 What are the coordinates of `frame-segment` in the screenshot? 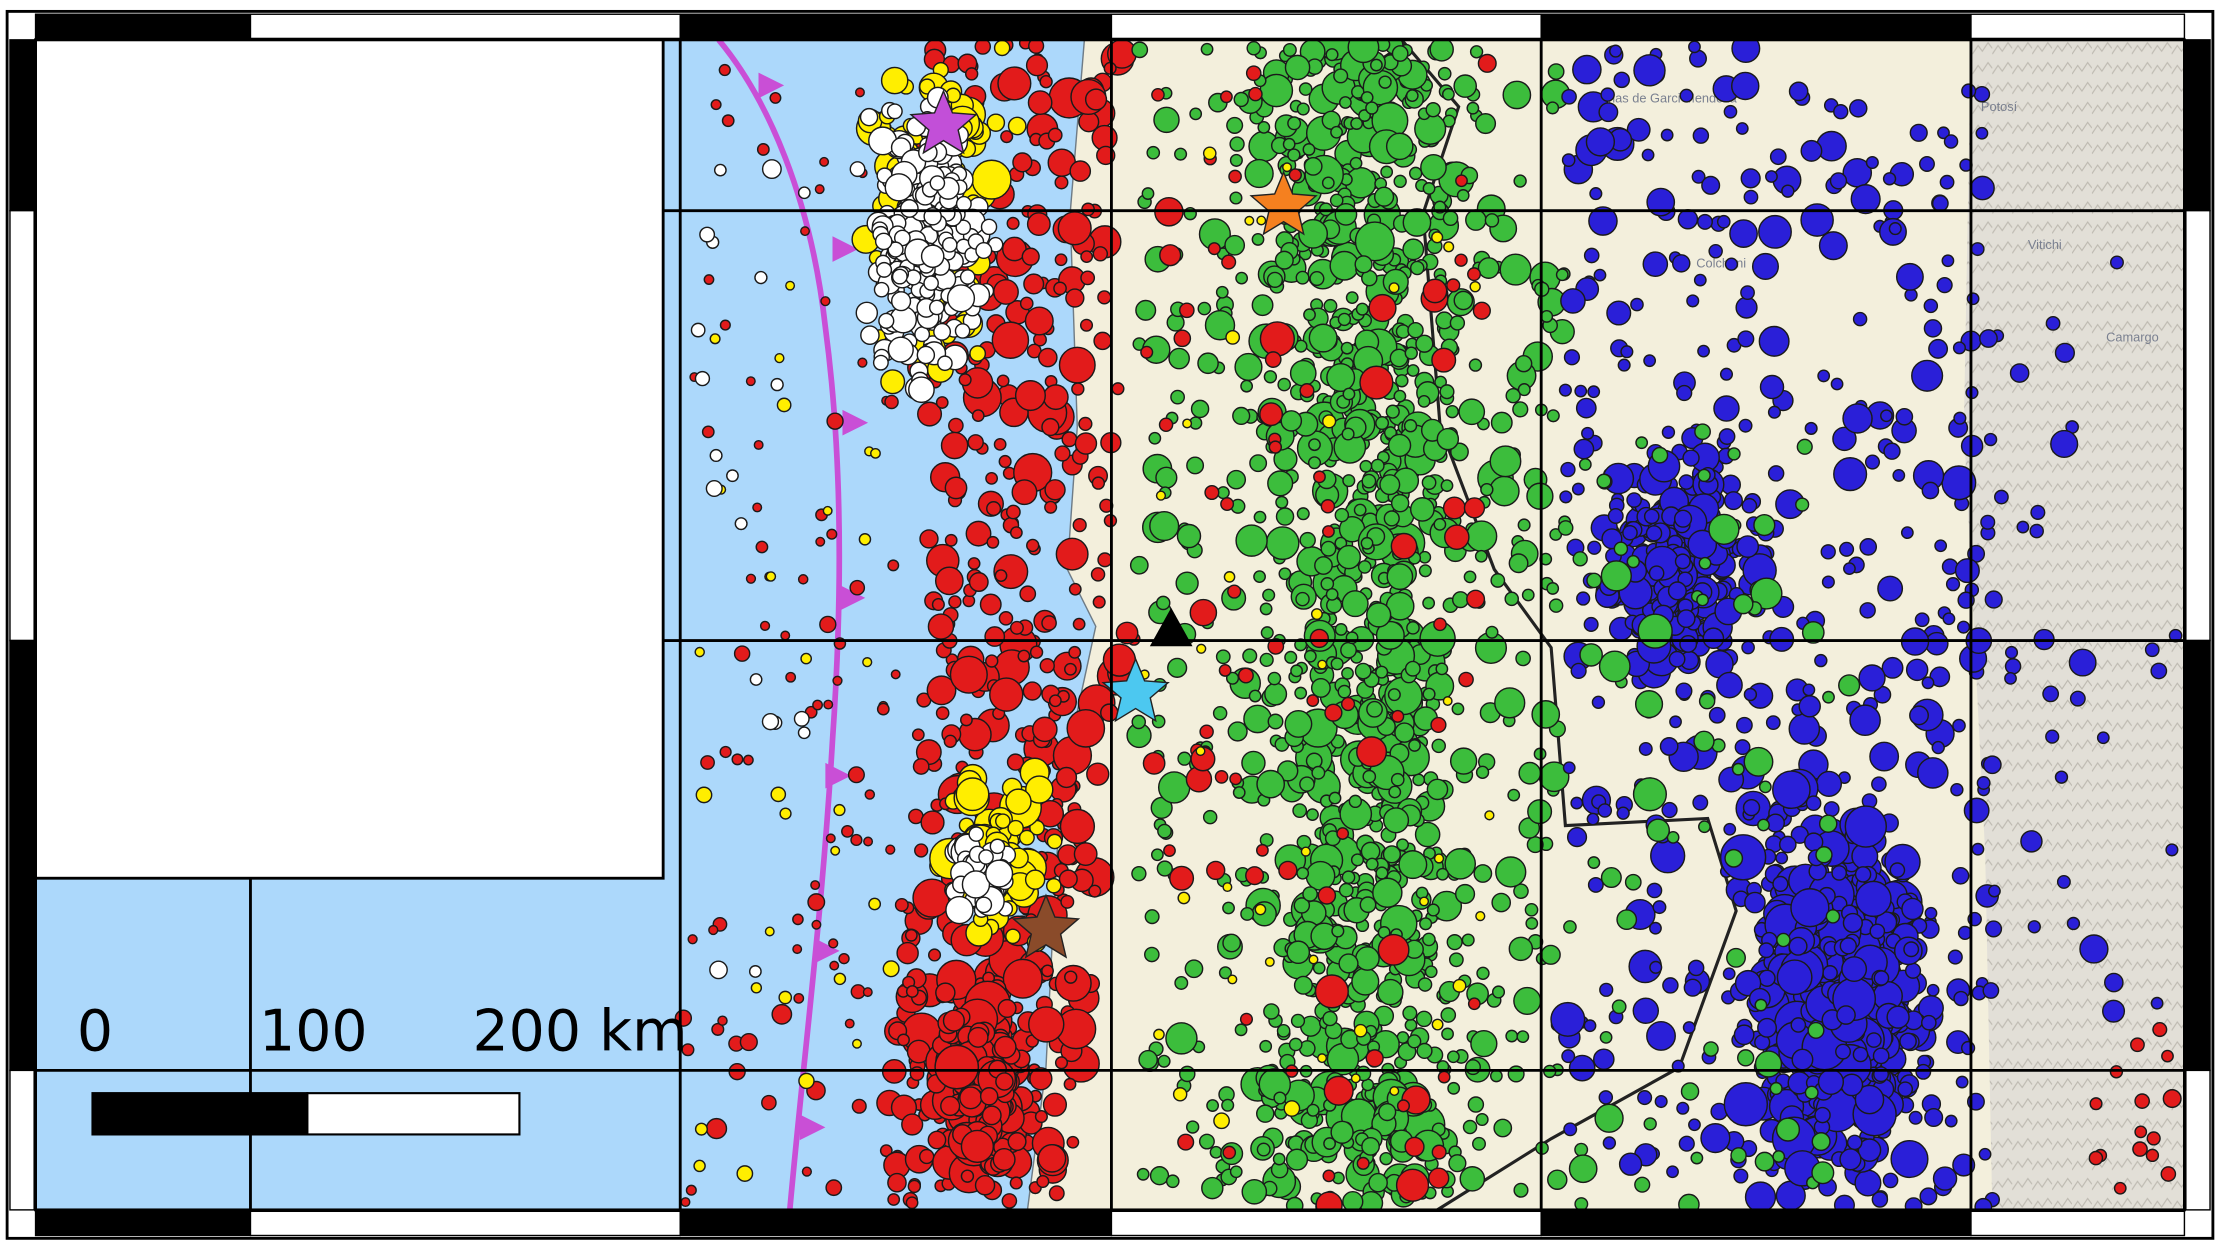 It's located at (1326, 26).